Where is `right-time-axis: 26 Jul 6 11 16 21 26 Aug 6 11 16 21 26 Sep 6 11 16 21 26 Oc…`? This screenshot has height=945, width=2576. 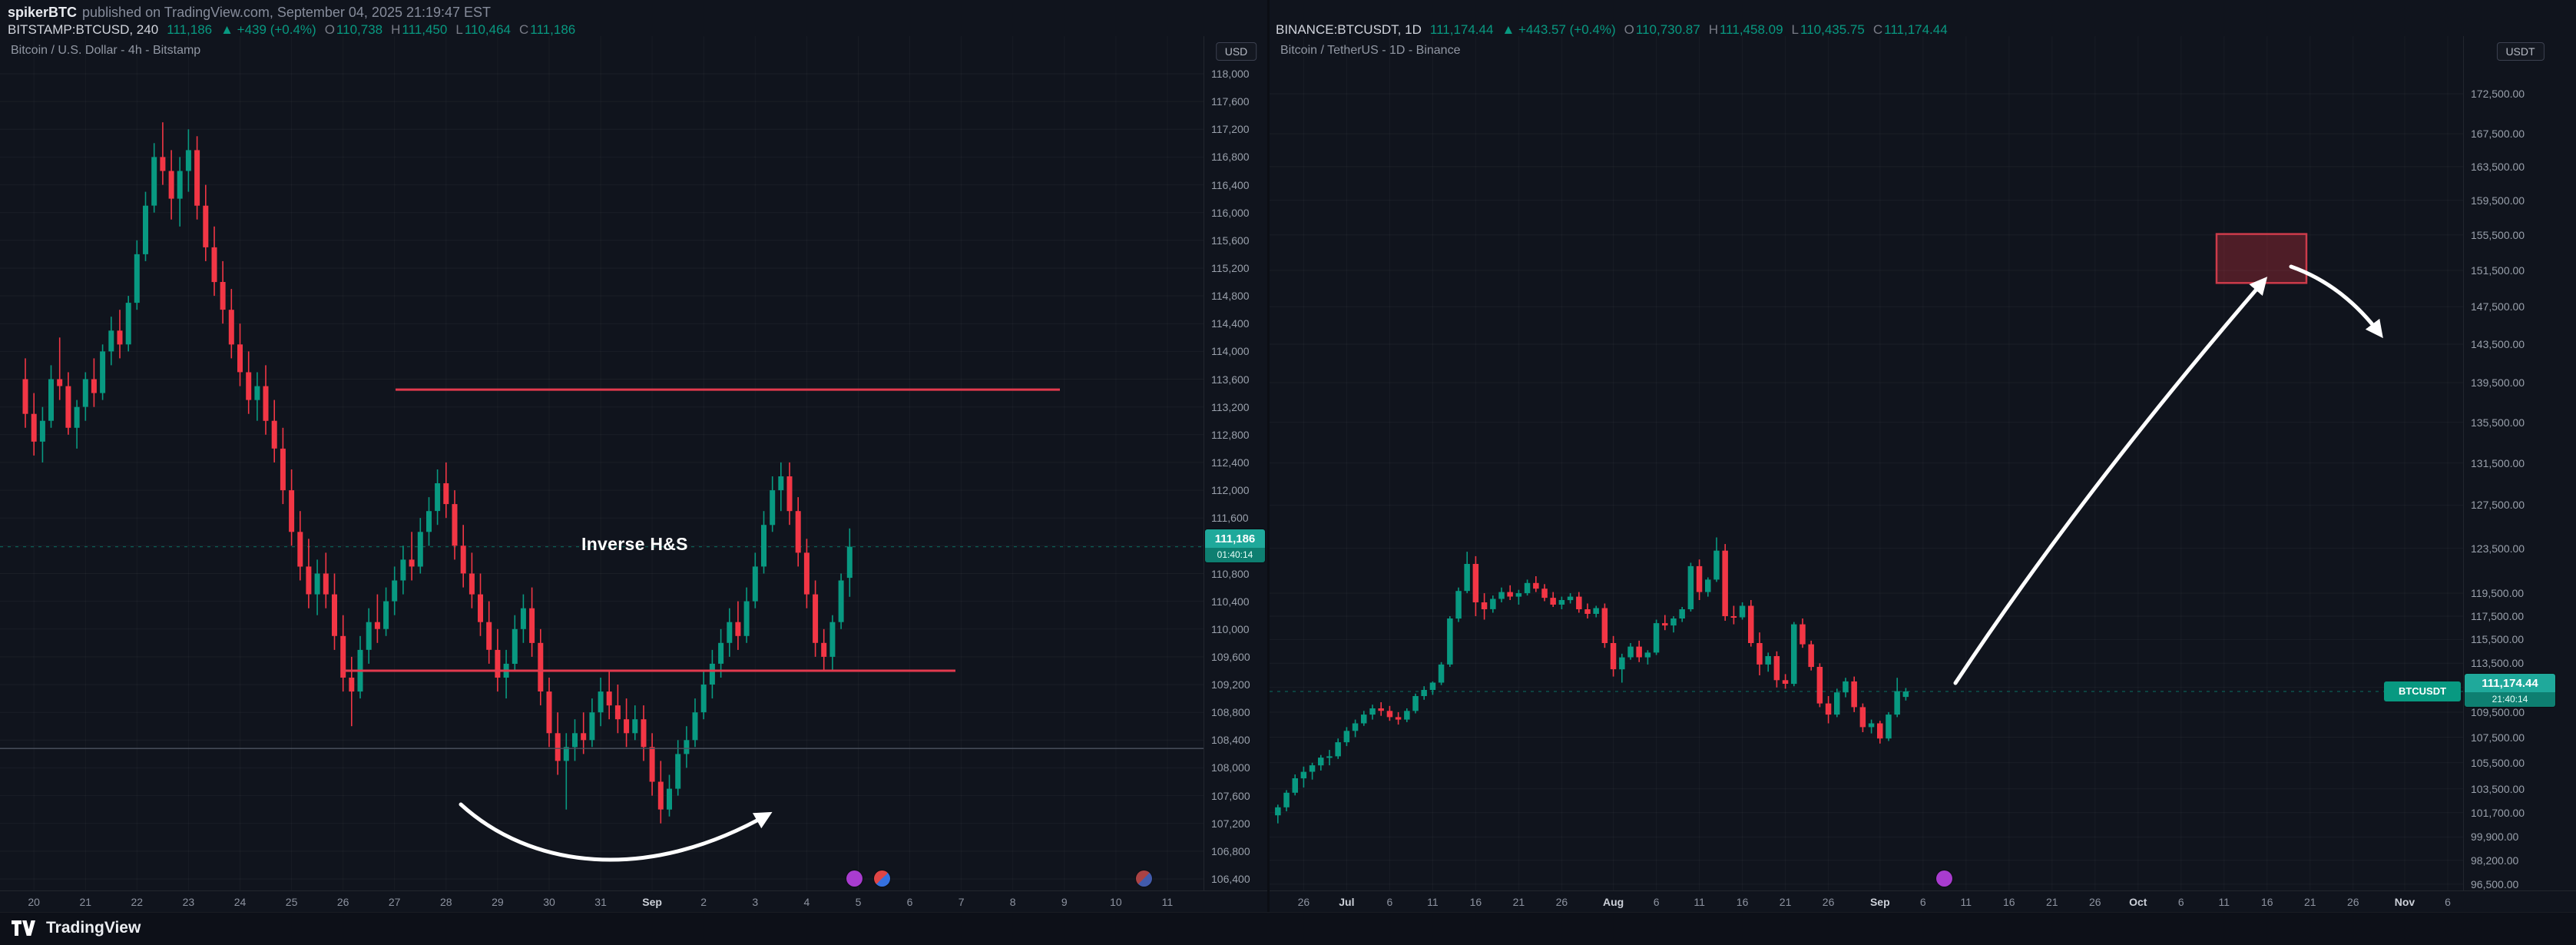
right-time-axis: 26 Jul 6 11 16 21 26 Aug 6 11 16 21 26 Sep 6 11 16 21 26 Oc… is located at coordinates (1923, 902).